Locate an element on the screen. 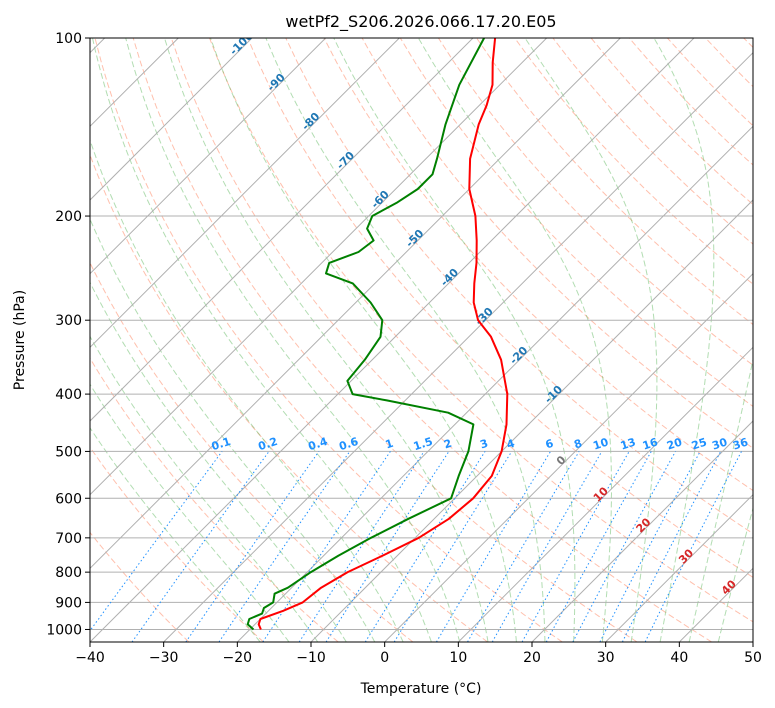  mixing-ratio-label: 8 is located at coordinates (577, 444).